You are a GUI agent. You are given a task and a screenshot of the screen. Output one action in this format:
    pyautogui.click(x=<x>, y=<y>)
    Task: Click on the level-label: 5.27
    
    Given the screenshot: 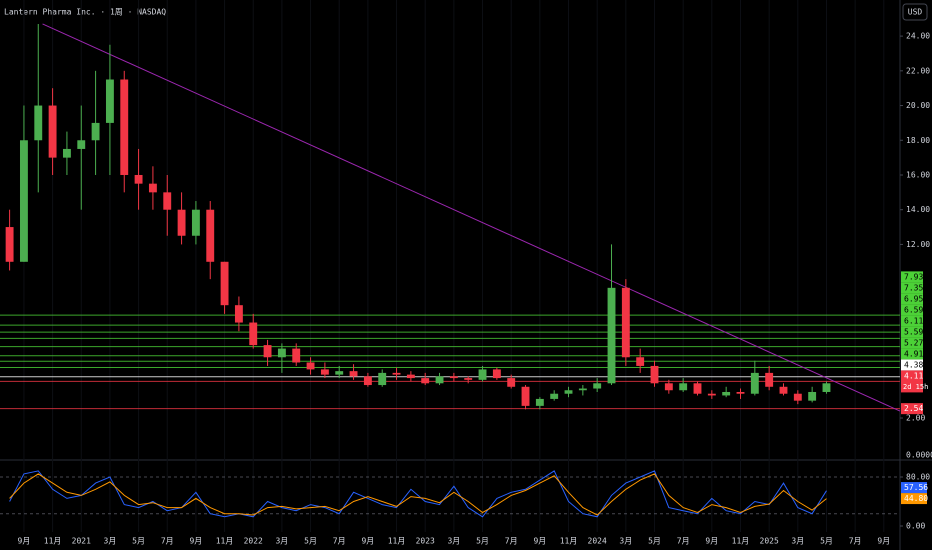 What is the action you would take?
    pyautogui.click(x=913, y=342)
    